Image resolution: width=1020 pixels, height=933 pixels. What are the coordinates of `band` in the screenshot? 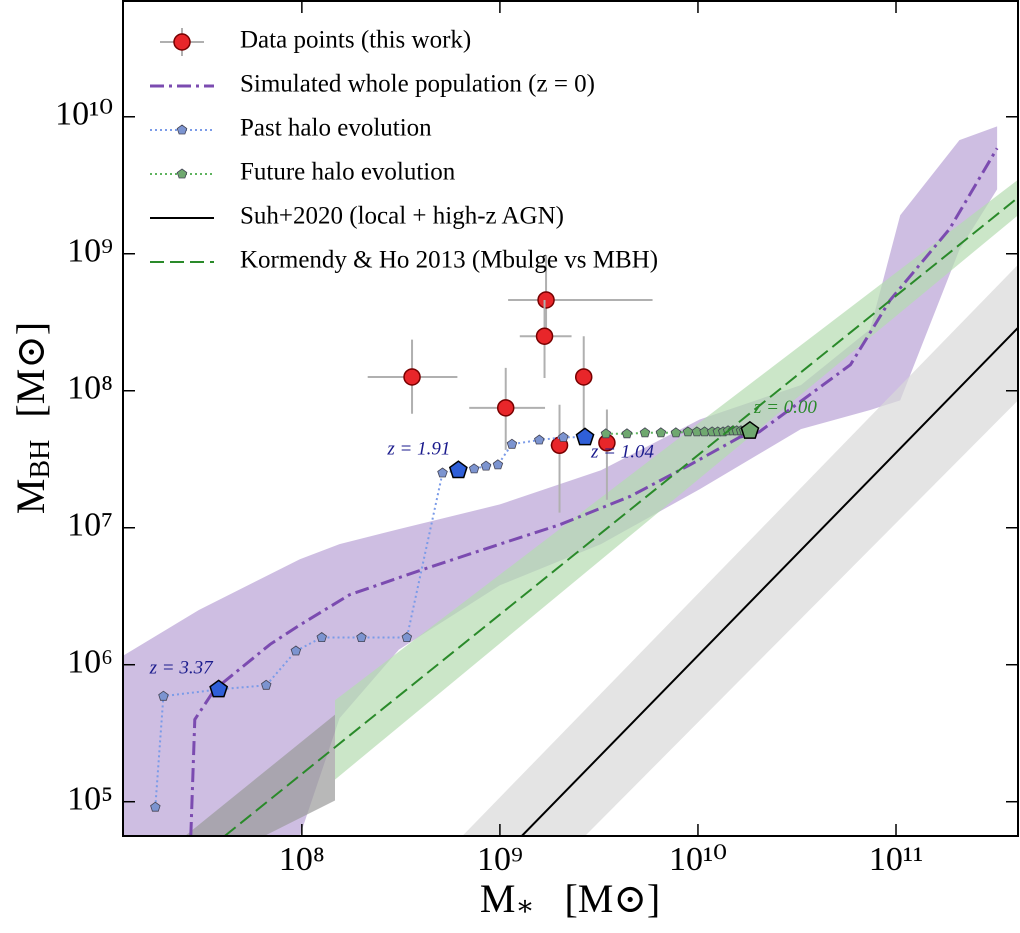 It's located at (259, 775).